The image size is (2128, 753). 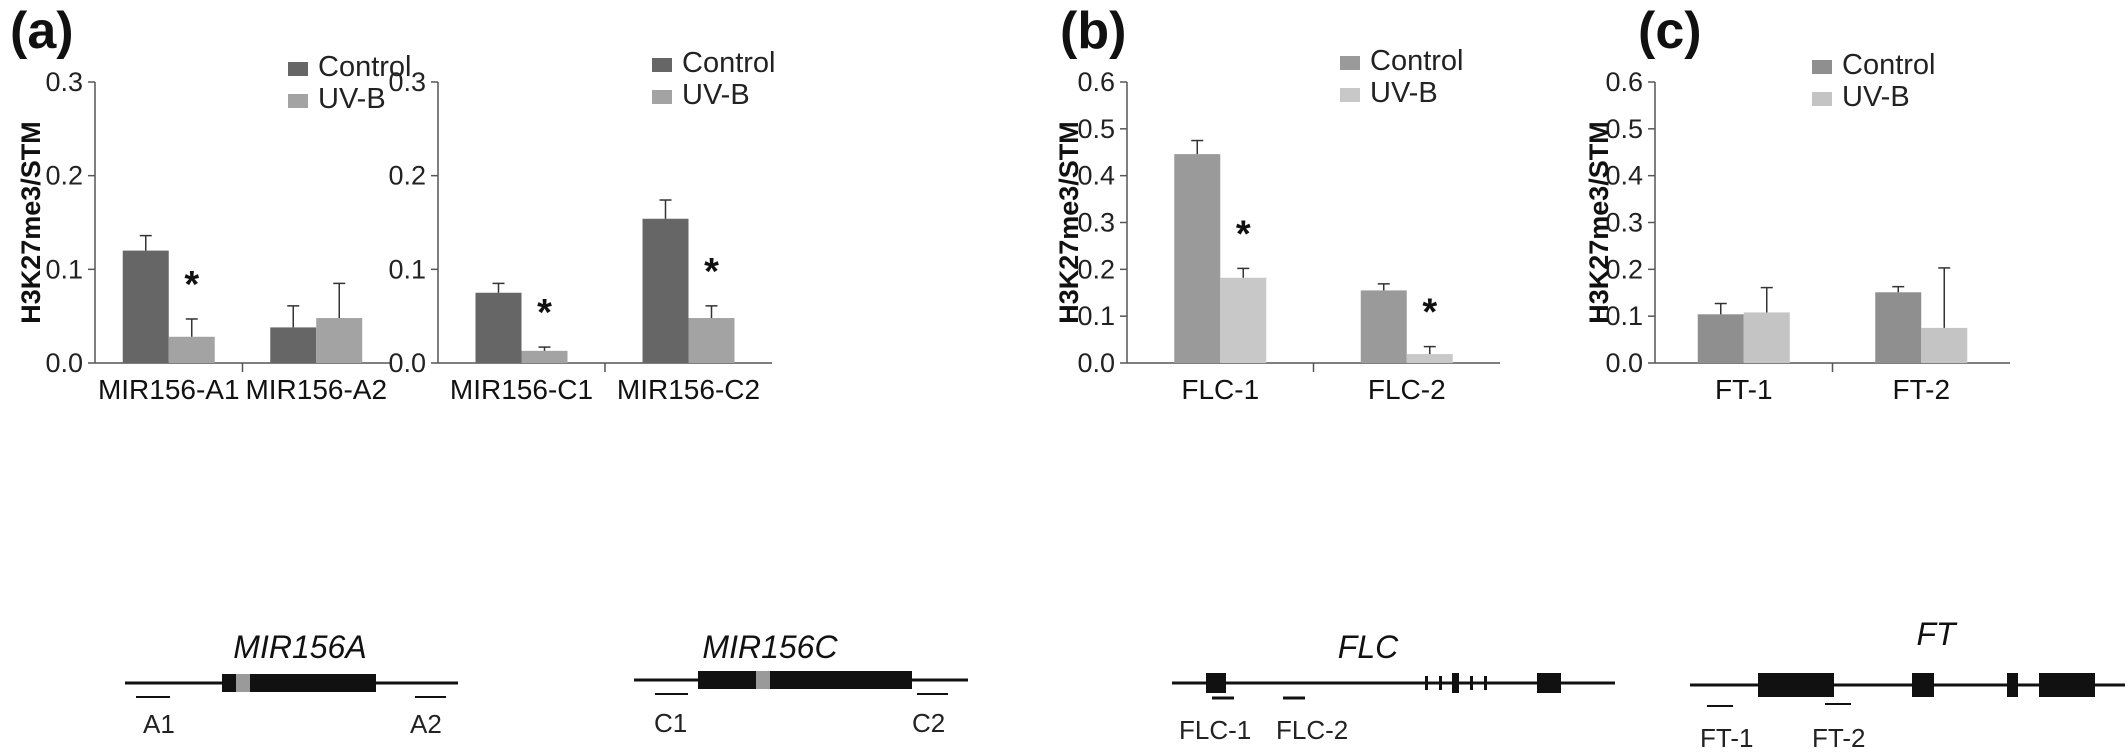 I want to click on gene-title-ft: FT, so click(x=1937, y=634).